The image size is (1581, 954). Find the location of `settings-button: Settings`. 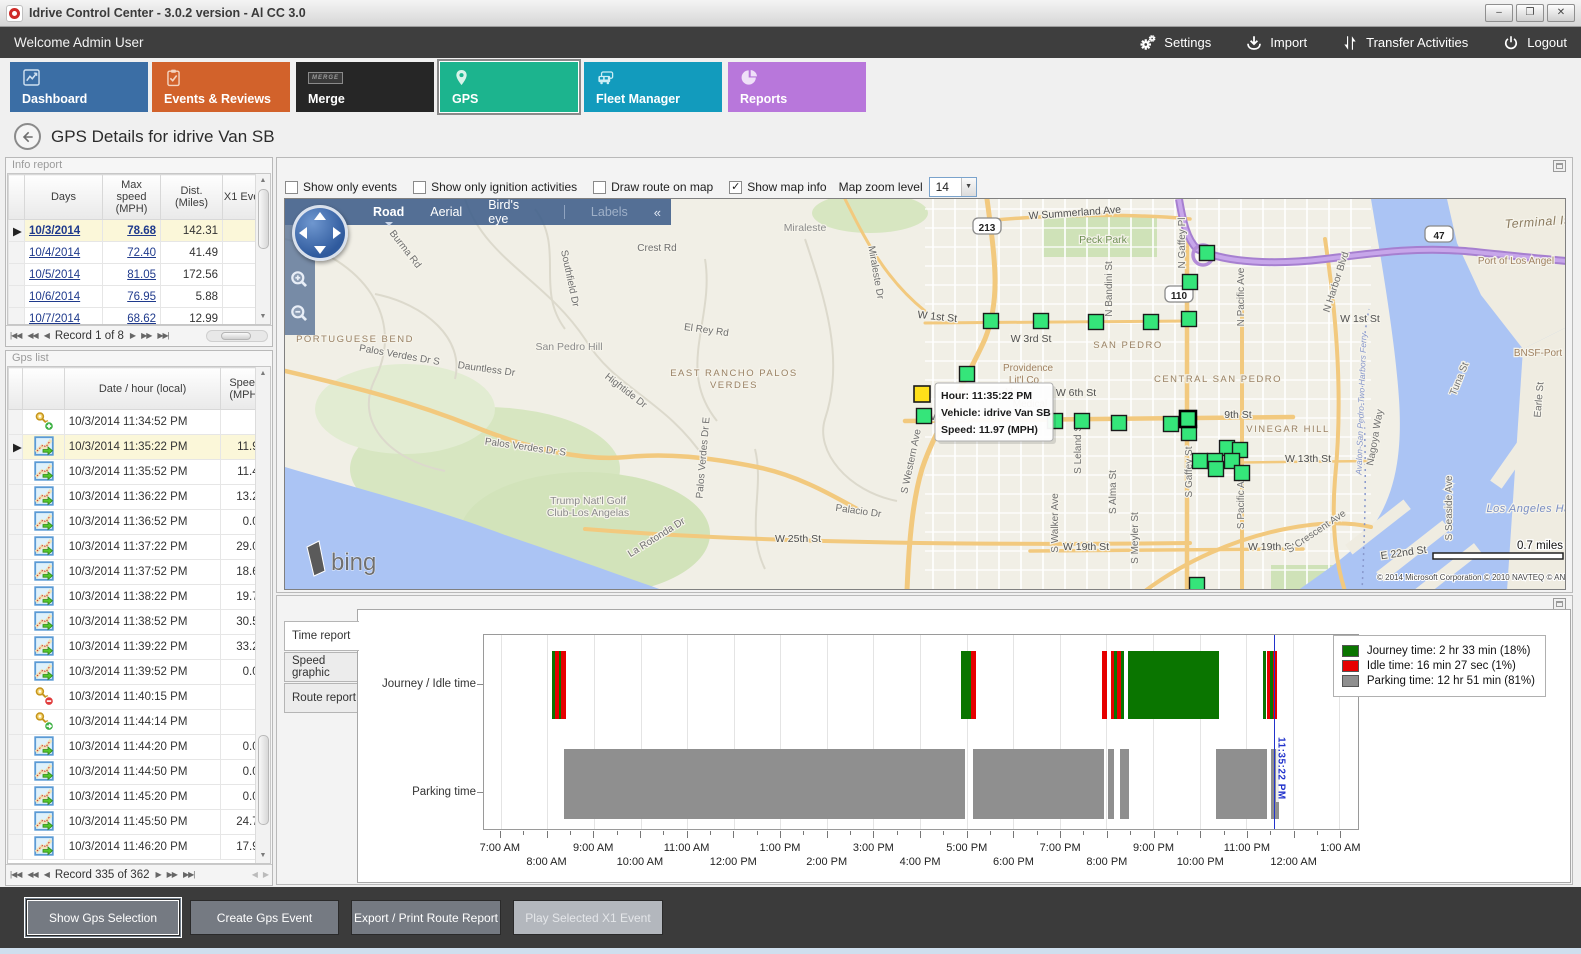

settings-button: Settings is located at coordinates (1175, 43).